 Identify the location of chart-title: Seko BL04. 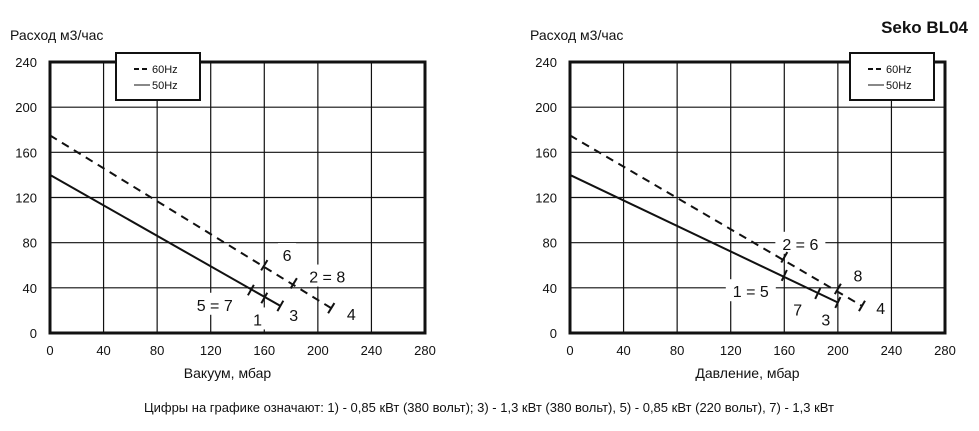
(924, 27).